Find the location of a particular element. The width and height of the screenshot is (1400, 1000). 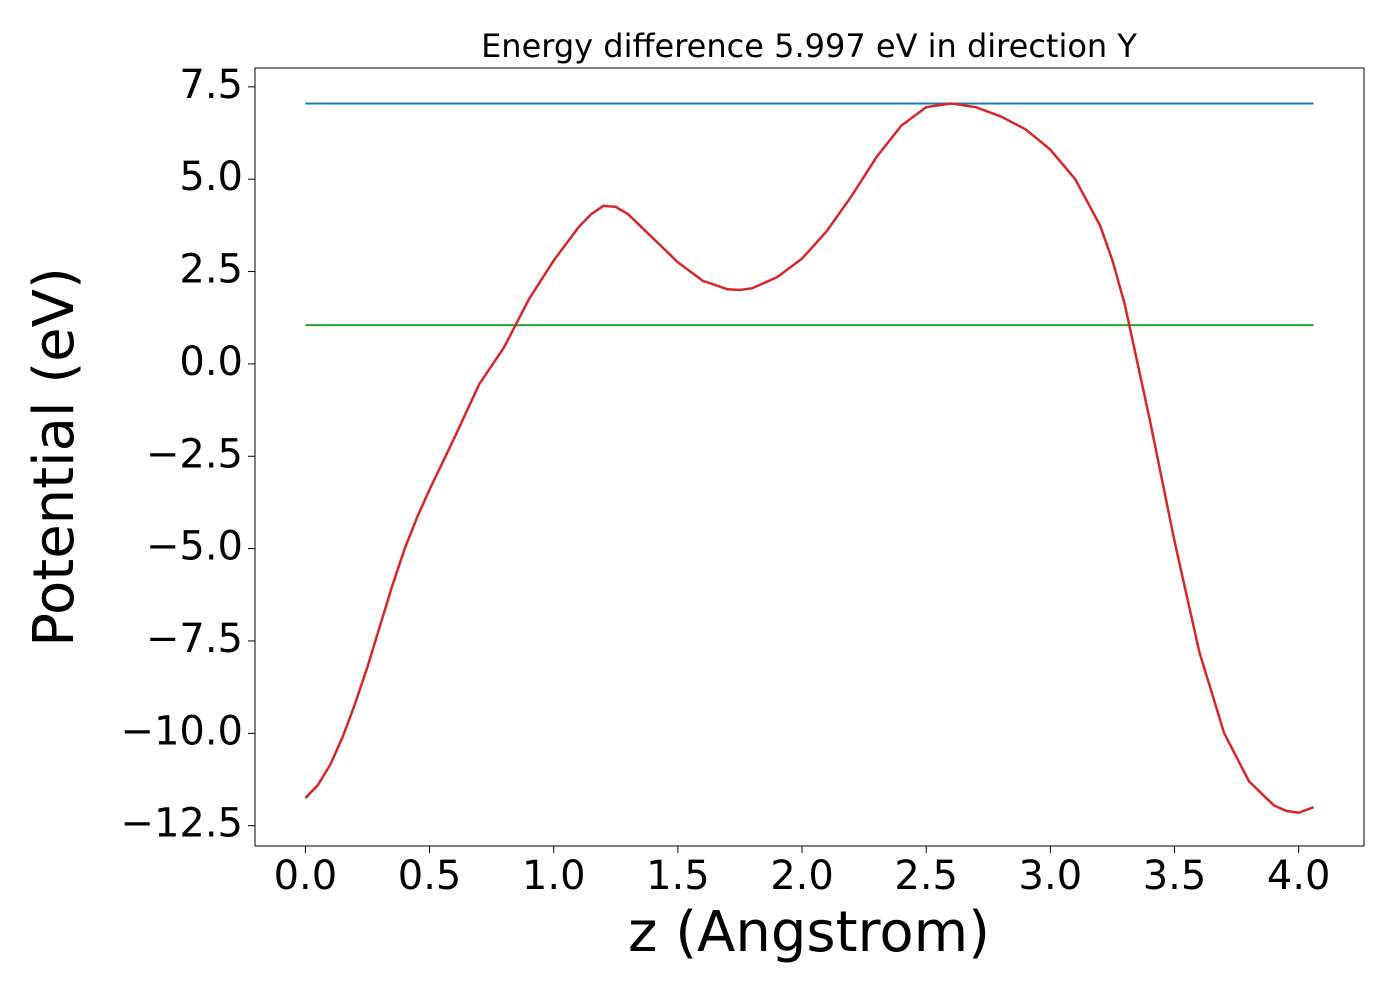

x-tick-label: 3.5 is located at coordinates (1175, 876).